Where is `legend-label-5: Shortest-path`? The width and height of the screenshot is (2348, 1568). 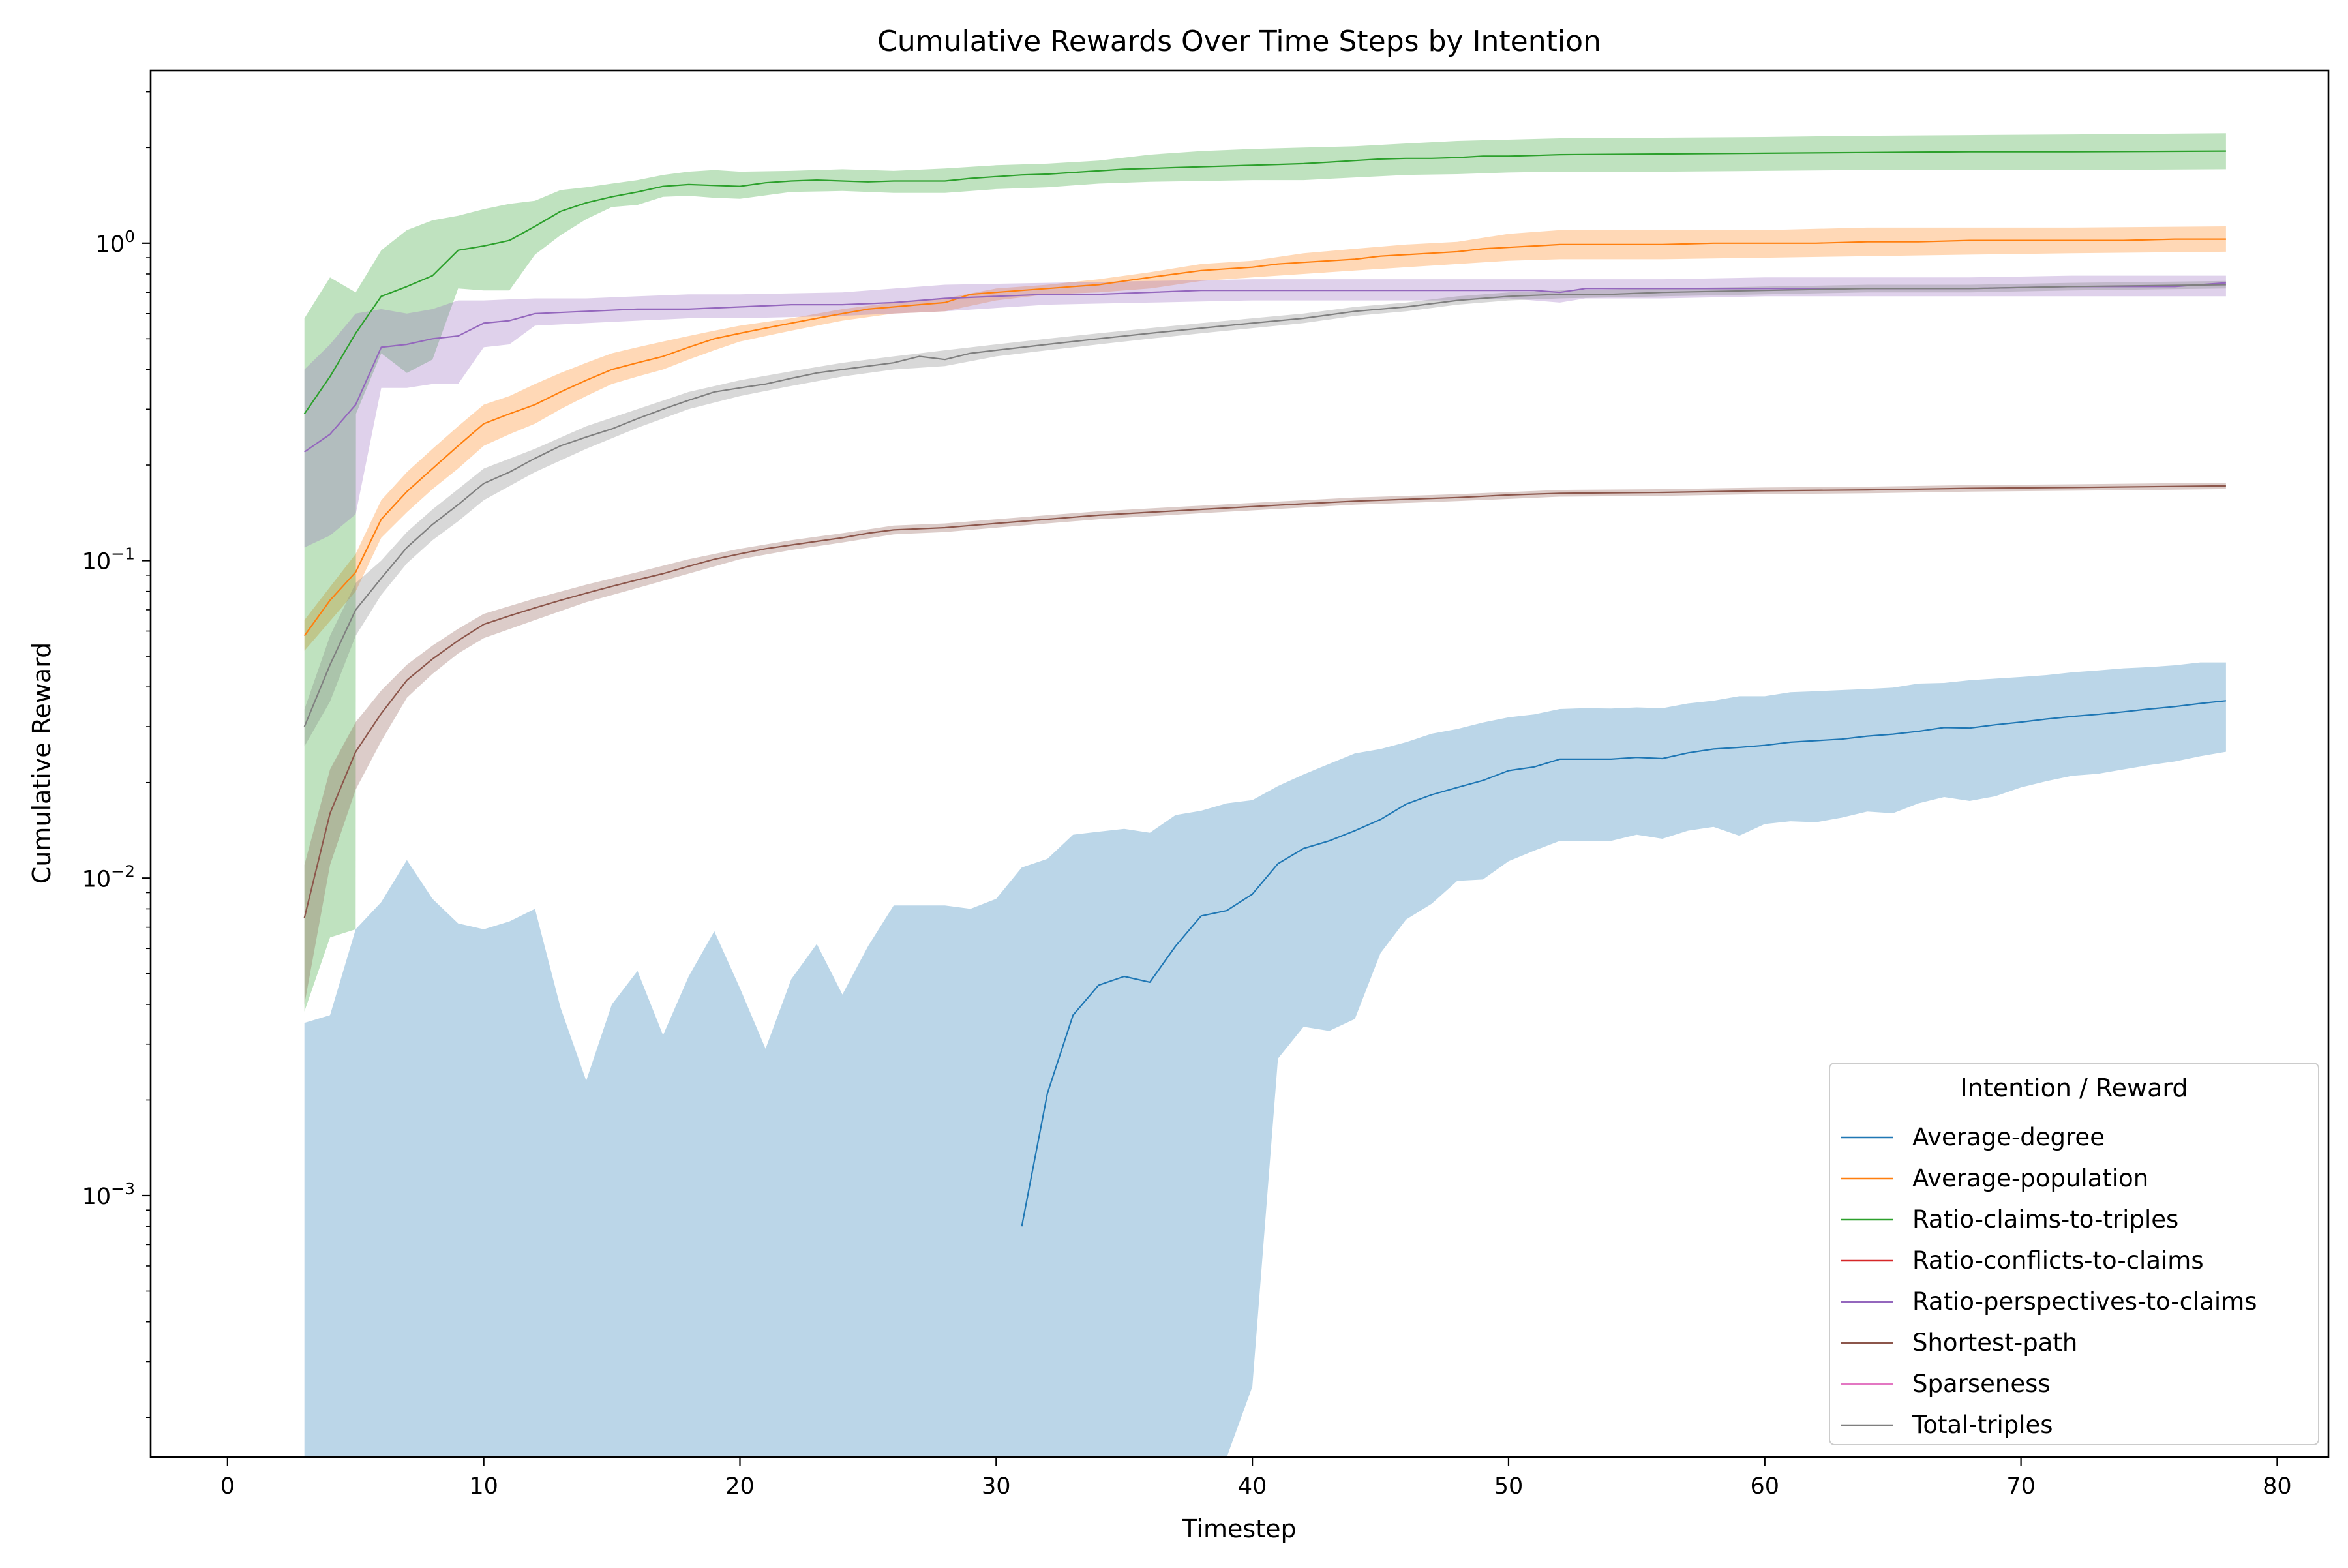
legend-label-5: Shortest-path is located at coordinates (1995, 1343).